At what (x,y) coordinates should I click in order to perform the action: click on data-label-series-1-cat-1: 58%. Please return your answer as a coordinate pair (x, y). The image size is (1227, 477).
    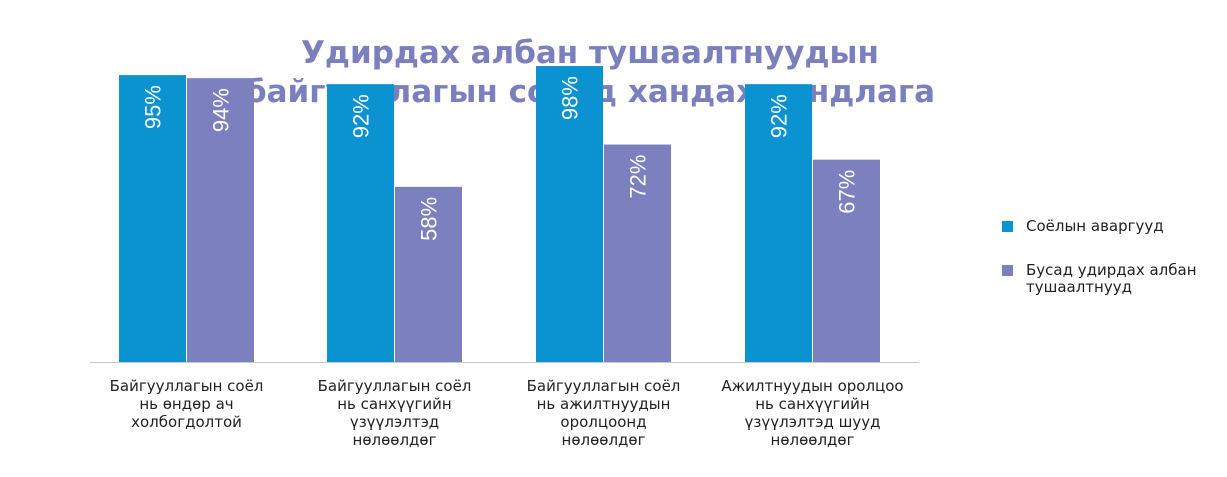
    Looking at the image, I should click on (429, 219).